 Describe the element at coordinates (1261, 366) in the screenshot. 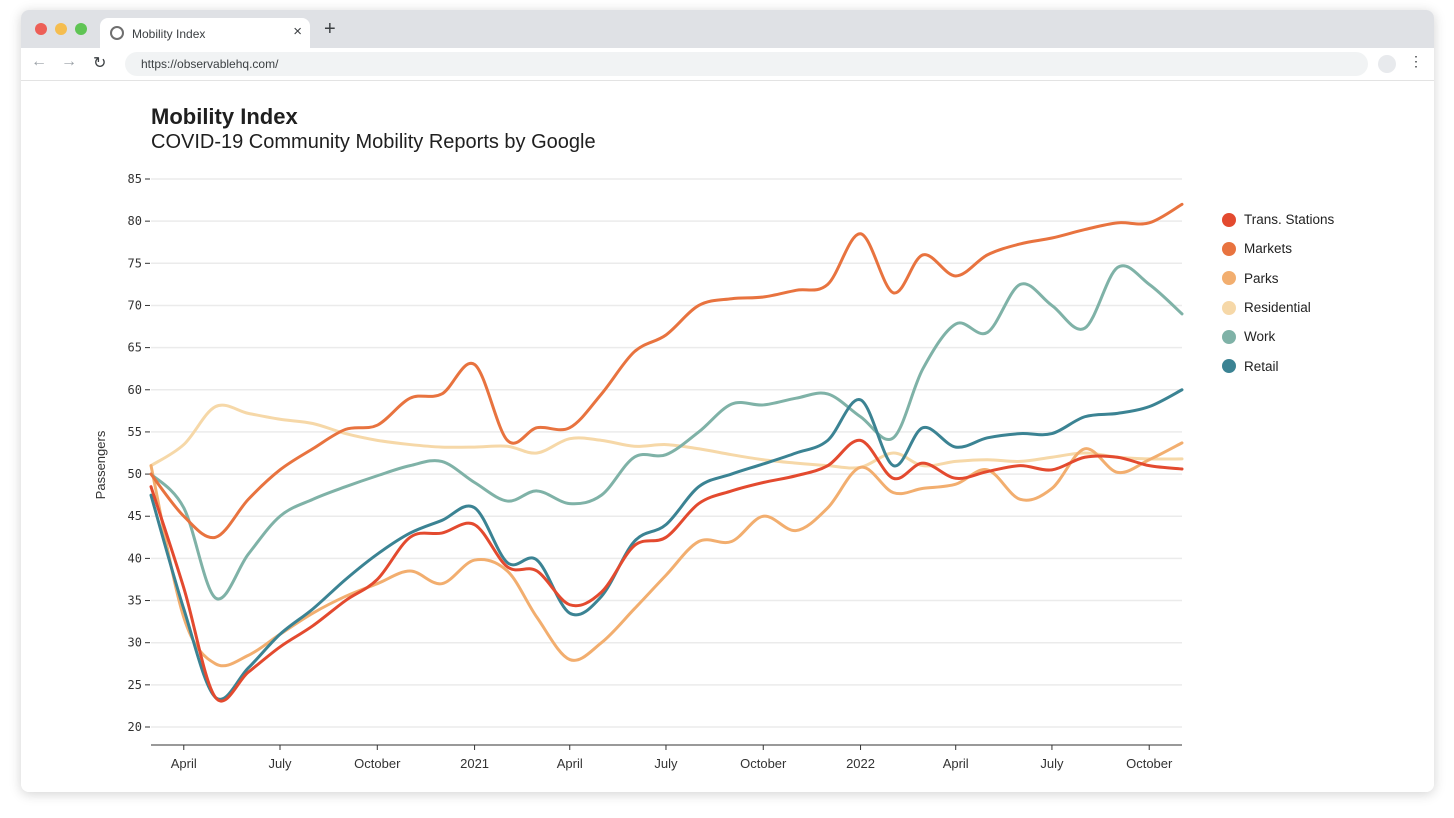

I see `legend-label: Retail` at that location.